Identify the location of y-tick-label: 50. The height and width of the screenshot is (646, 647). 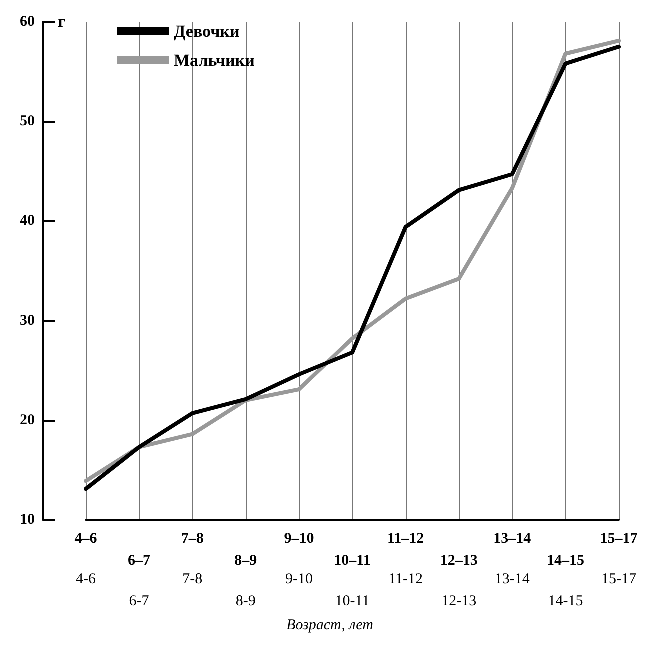
(27, 122).